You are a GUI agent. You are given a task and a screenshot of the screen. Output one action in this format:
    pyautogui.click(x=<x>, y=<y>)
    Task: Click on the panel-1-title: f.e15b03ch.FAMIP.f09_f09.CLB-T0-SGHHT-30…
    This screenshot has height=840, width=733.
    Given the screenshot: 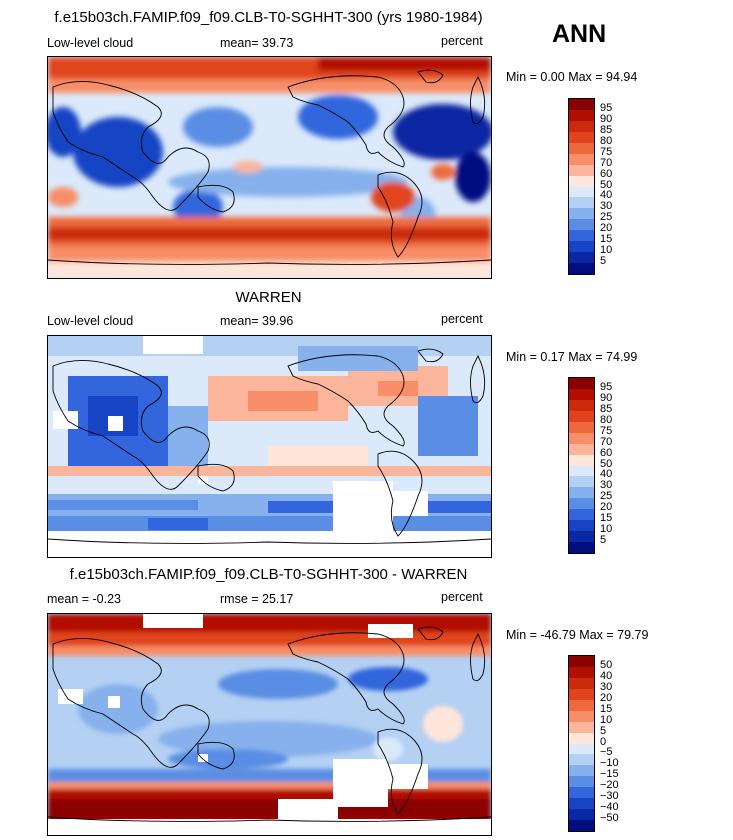 What is the action you would take?
    pyautogui.click(x=268, y=17)
    